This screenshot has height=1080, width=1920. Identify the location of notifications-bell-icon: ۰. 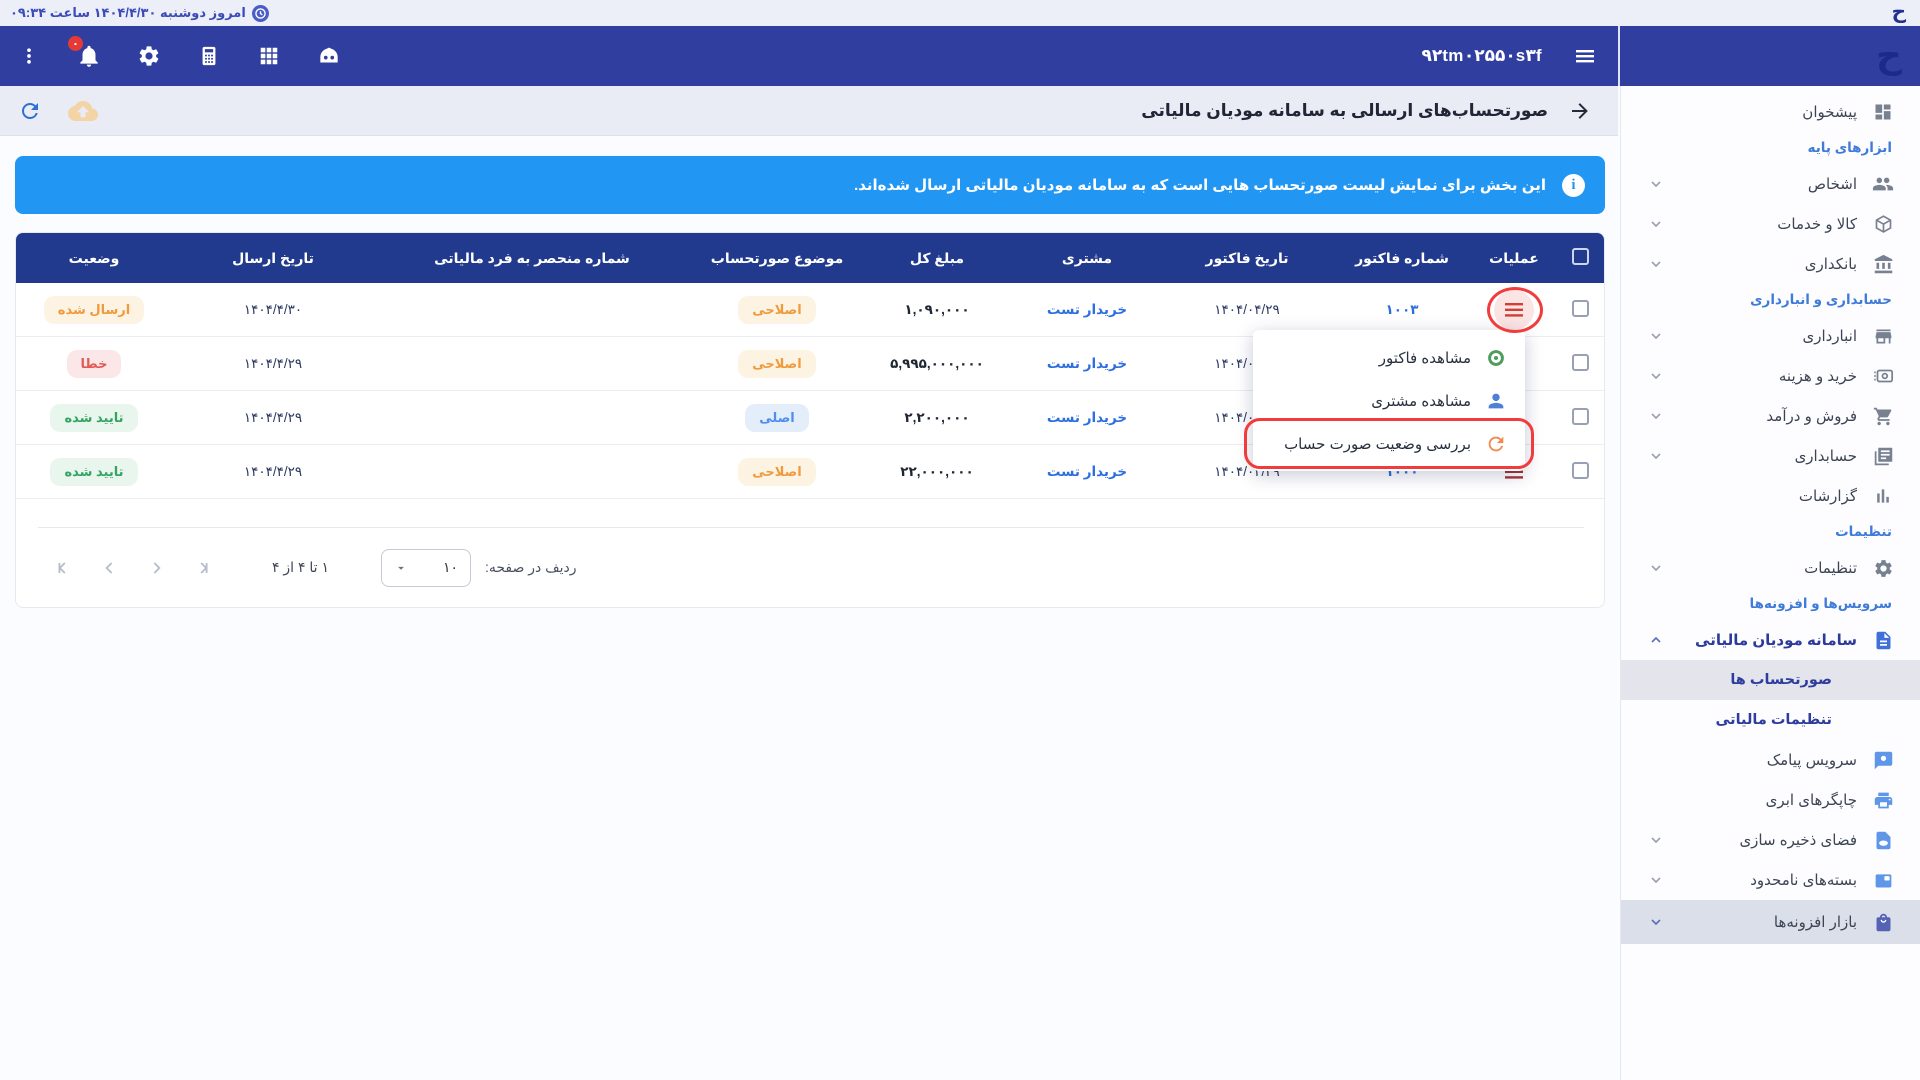
(85, 52).